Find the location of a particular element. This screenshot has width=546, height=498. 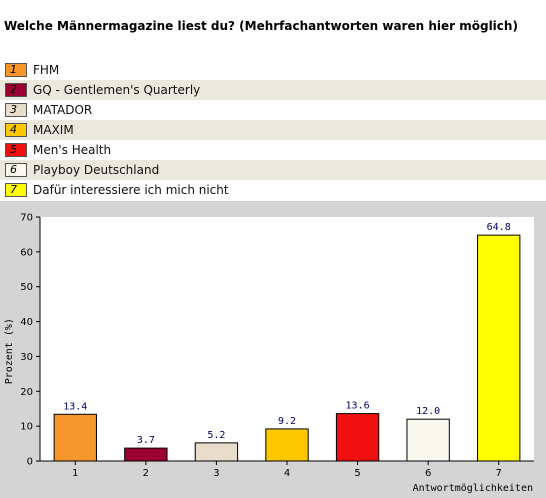

legend-swatch: 5 is located at coordinates (16, 150).